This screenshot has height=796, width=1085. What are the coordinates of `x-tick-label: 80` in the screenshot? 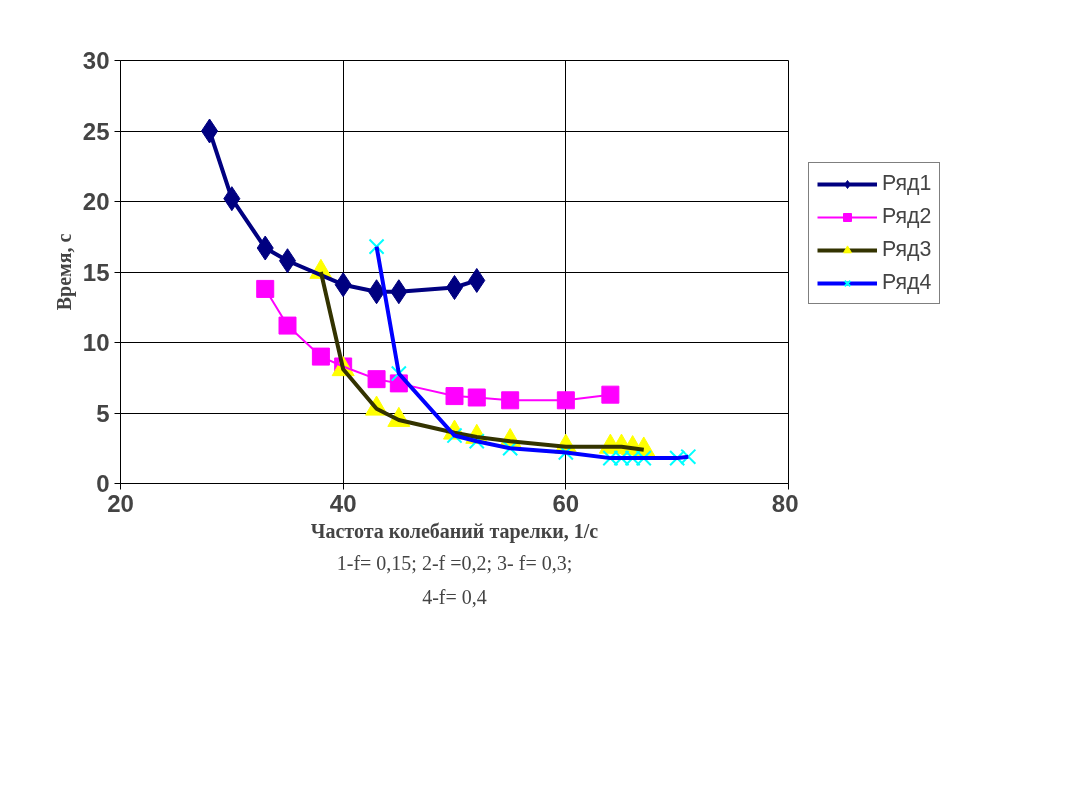 It's located at (785, 503).